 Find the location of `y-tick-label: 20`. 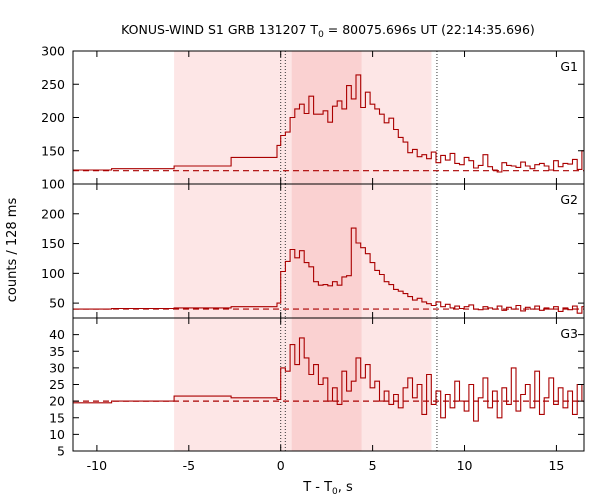

y-tick-label: 20 is located at coordinates (57, 401).